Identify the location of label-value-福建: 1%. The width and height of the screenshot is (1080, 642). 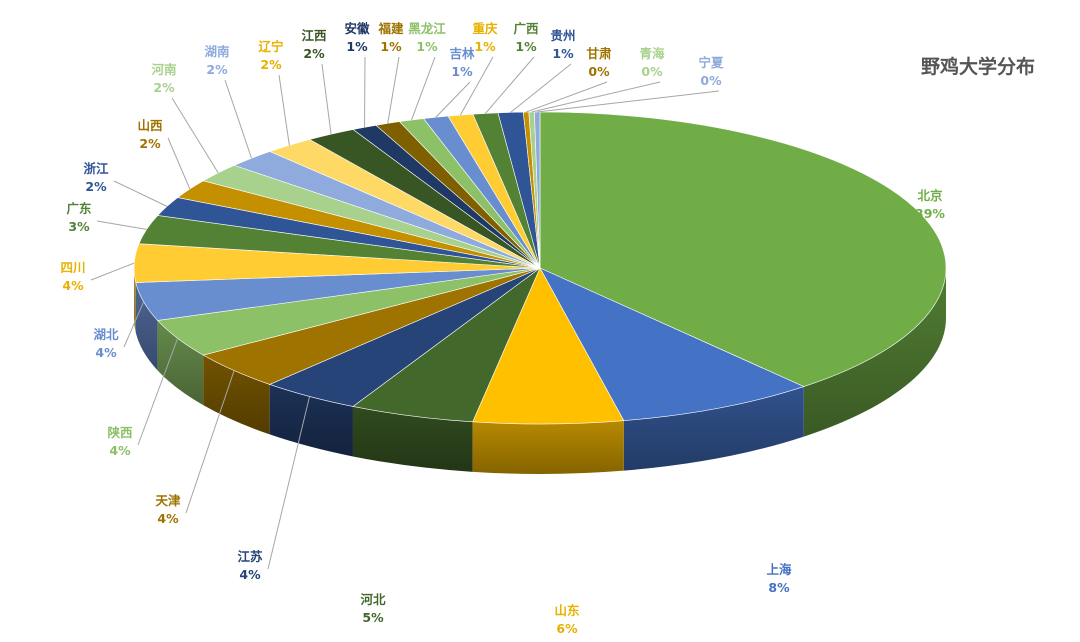
(391, 46).